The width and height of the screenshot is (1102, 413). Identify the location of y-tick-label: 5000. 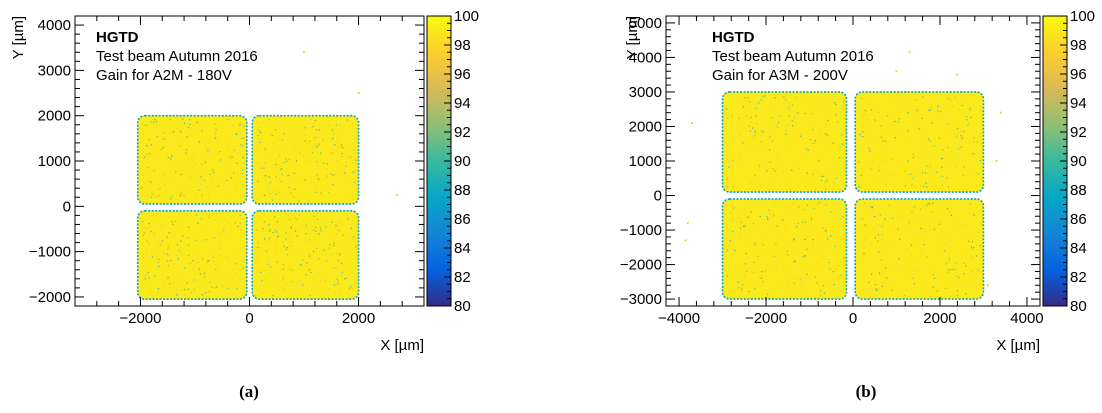
(645, 23).